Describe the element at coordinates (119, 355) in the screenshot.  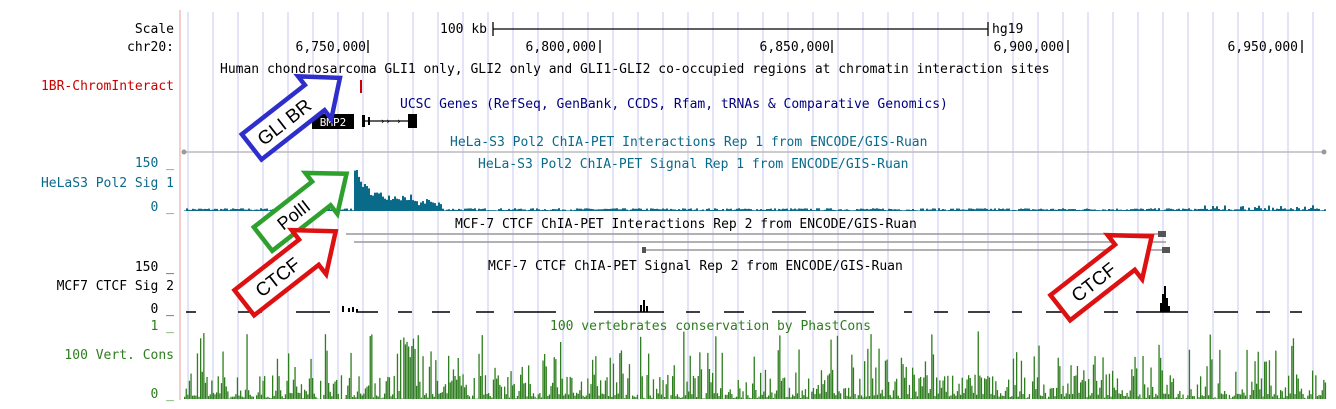
I see `conservation-label: 100 Vert. Cons` at that location.